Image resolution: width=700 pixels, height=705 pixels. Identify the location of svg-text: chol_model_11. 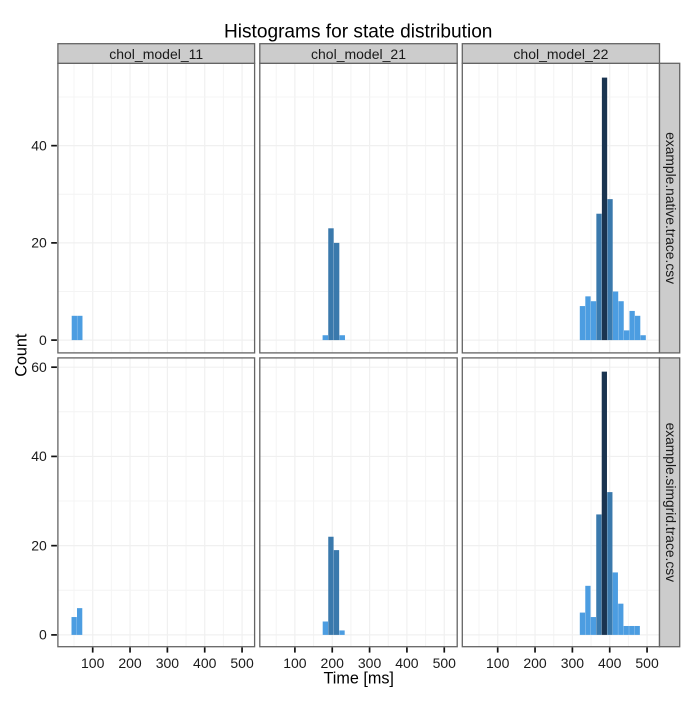
(156, 54).